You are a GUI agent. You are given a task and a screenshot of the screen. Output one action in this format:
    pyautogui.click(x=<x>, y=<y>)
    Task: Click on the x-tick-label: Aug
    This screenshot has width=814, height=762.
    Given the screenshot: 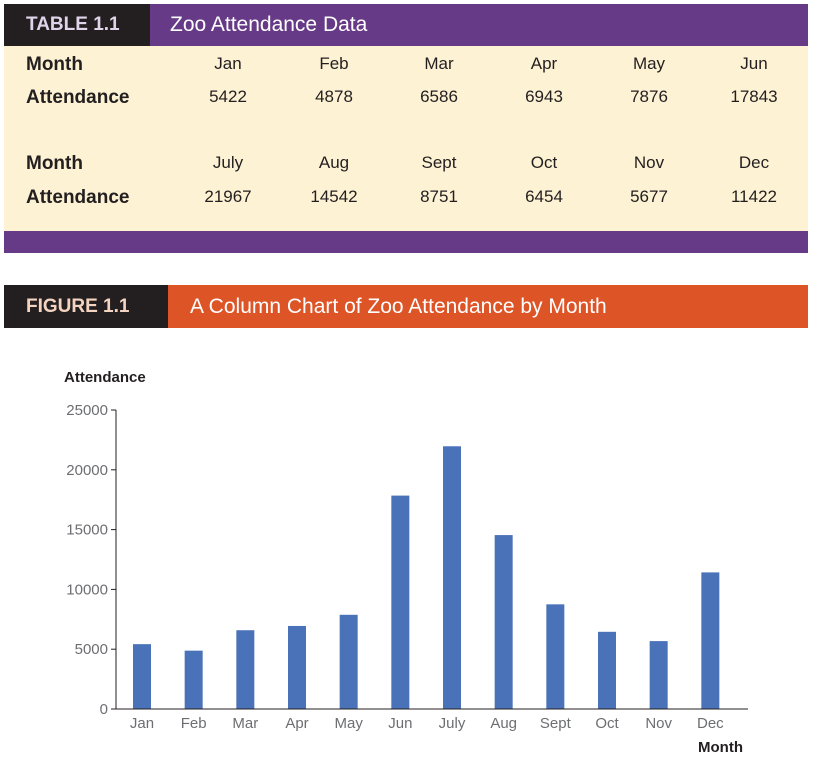 What is the action you would take?
    pyautogui.click(x=503, y=723)
    